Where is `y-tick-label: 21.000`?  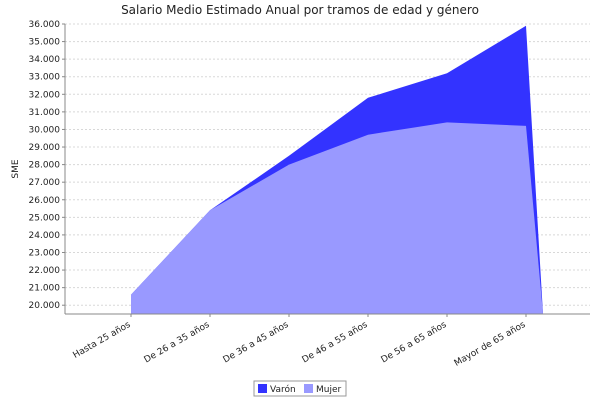 y-tick-label: 21.000 is located at coordinates (45, 289).